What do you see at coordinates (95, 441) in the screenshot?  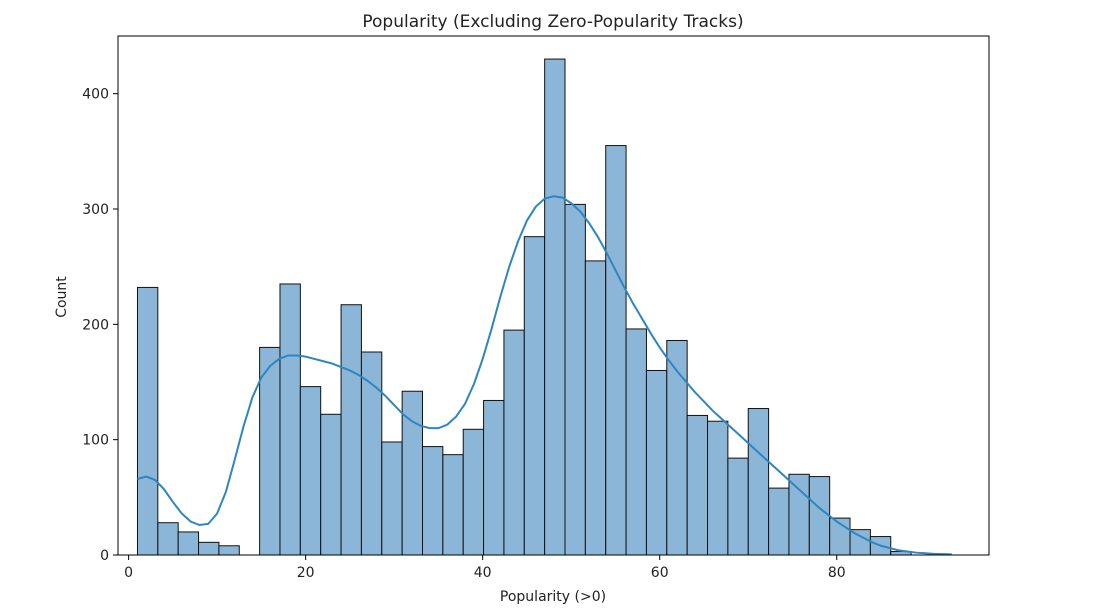 I see `y-tick-label: 100` at bounding box center [95, 441].